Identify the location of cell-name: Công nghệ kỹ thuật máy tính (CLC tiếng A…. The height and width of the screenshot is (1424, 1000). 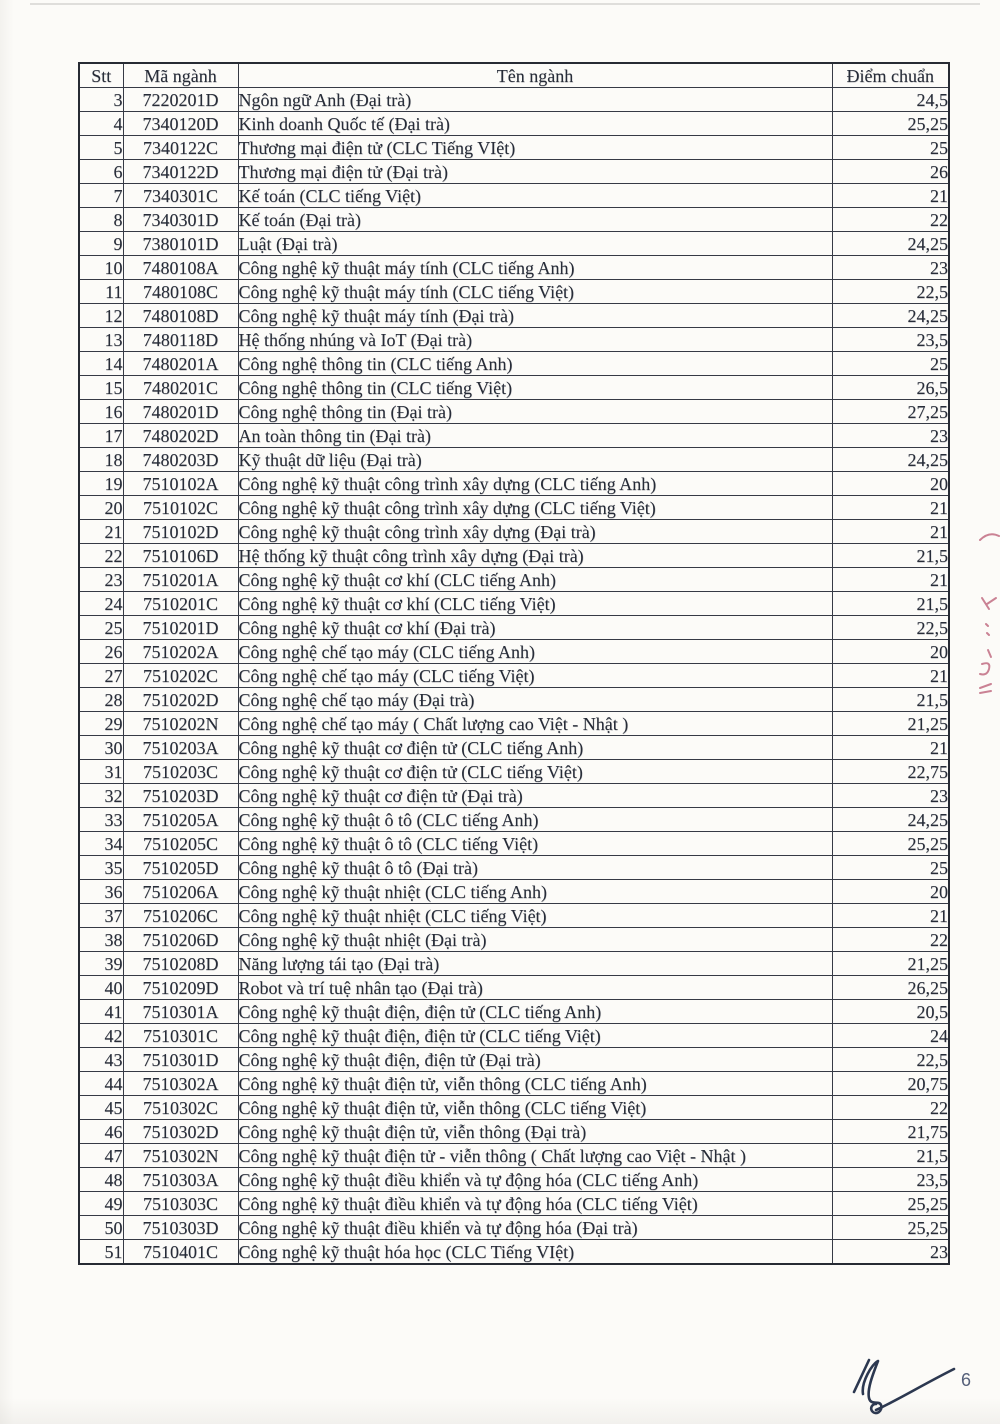
(535, 267).